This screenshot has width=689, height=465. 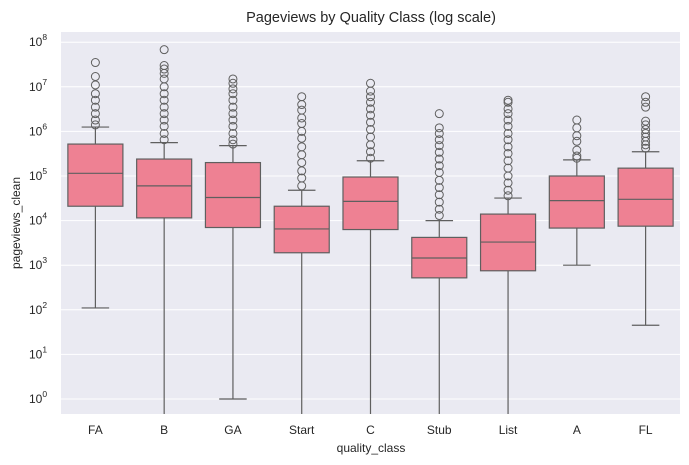 What do you see at coordinates (645, 209) in the screenshot?
I see `box-fl` at bounding box center [645, 209].